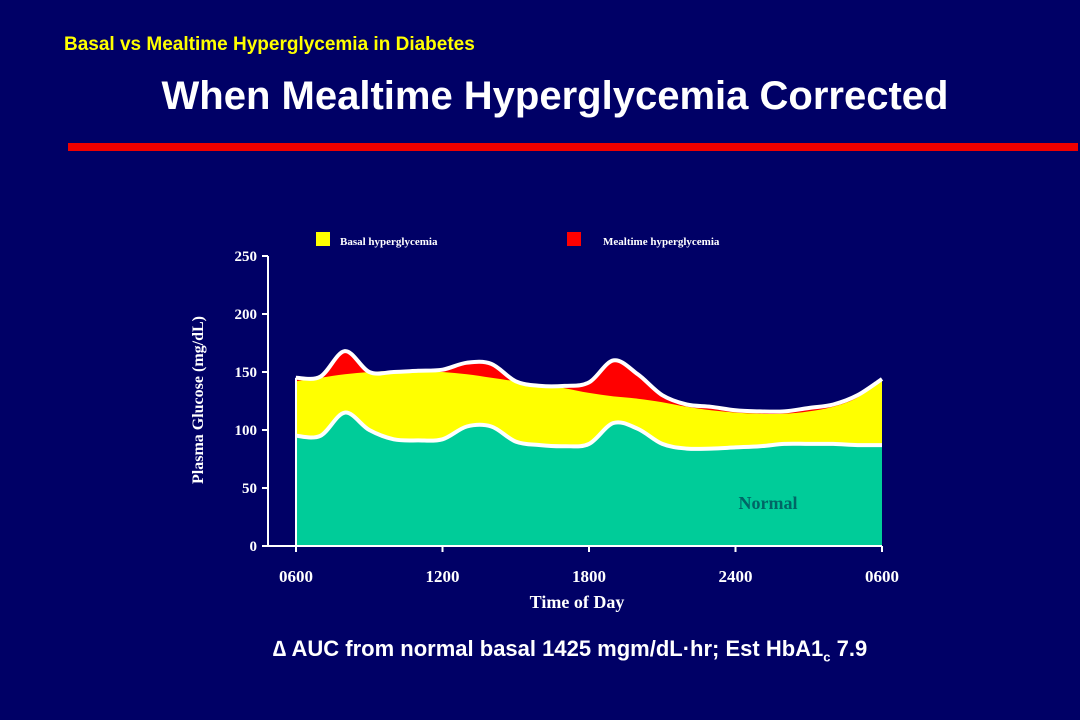 The height and width of the screenshot is (720, 1080). I want to click on x-axis-label: Time of Day, so click(577, 602).